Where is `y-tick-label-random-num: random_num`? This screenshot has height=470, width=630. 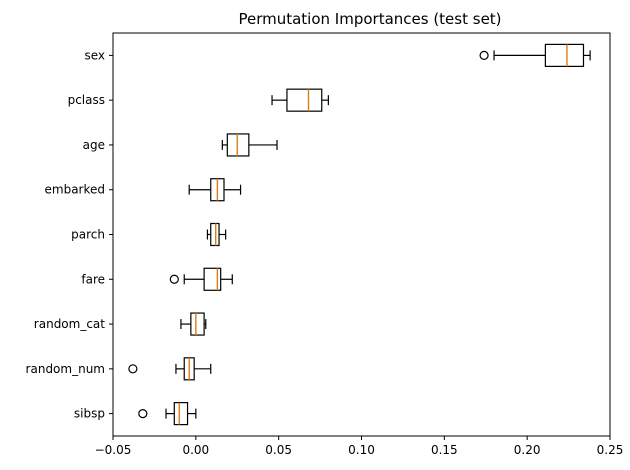 y-tick-label-random-num: random_num is located at coordinates (65, 369).